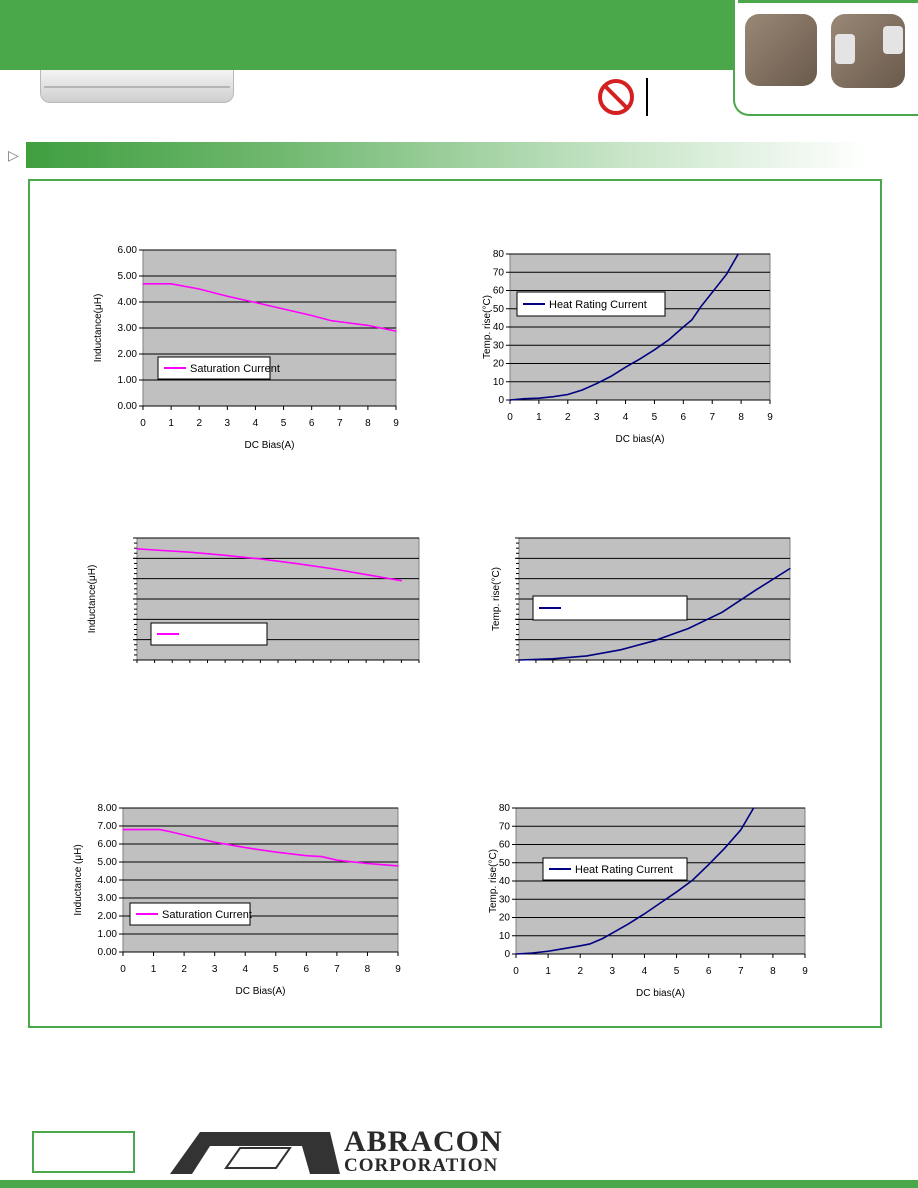  What do you see at coordinates (108, 826) in the screenshot?
I see `y-tick-label: 7.00` at bounding box center [108, 826].